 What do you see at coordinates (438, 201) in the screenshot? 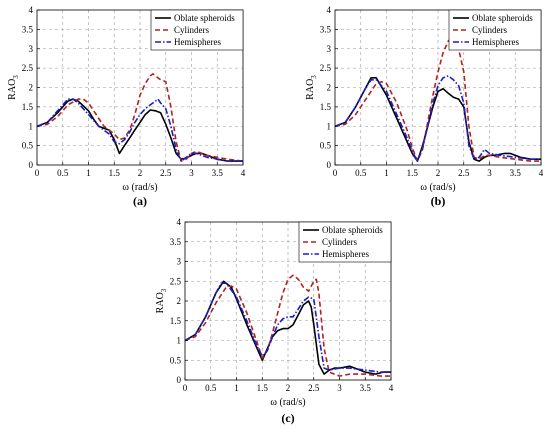
I see `panel-label: (b)` at bounding box center [438, 201].